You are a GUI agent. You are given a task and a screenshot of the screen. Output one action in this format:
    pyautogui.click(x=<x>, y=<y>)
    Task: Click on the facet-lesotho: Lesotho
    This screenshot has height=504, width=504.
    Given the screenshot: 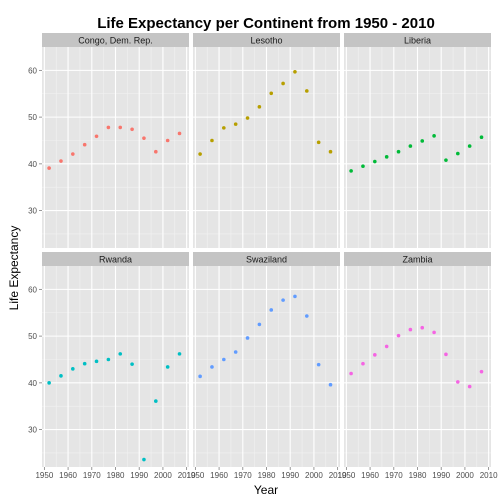 What is the action you would take?
    pyautogui.click(x=266, y=140)
    